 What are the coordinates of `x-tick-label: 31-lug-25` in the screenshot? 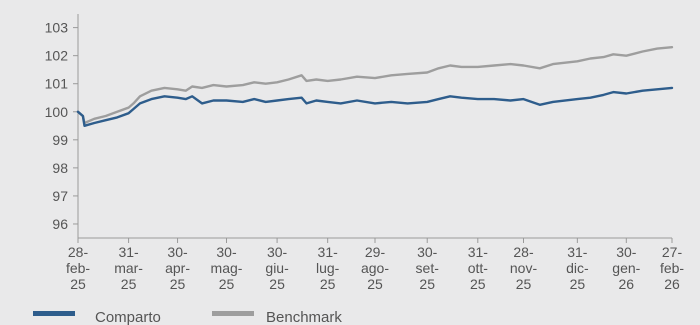 It's located at (328, 268).